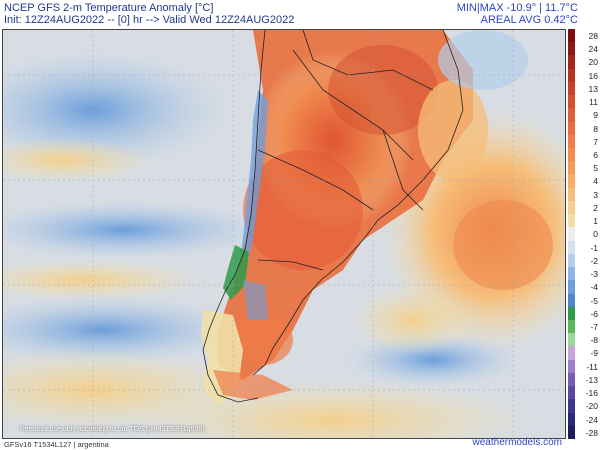 The width and height of the screenshot is (600, 450). I want to click on colorbar-label: -1, so click(594, 247).